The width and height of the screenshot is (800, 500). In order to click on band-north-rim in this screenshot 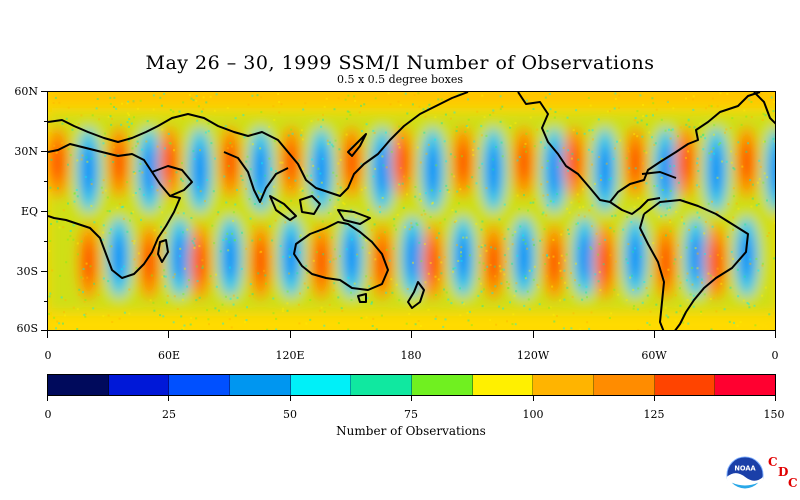, I will do `click(411, 97)`.